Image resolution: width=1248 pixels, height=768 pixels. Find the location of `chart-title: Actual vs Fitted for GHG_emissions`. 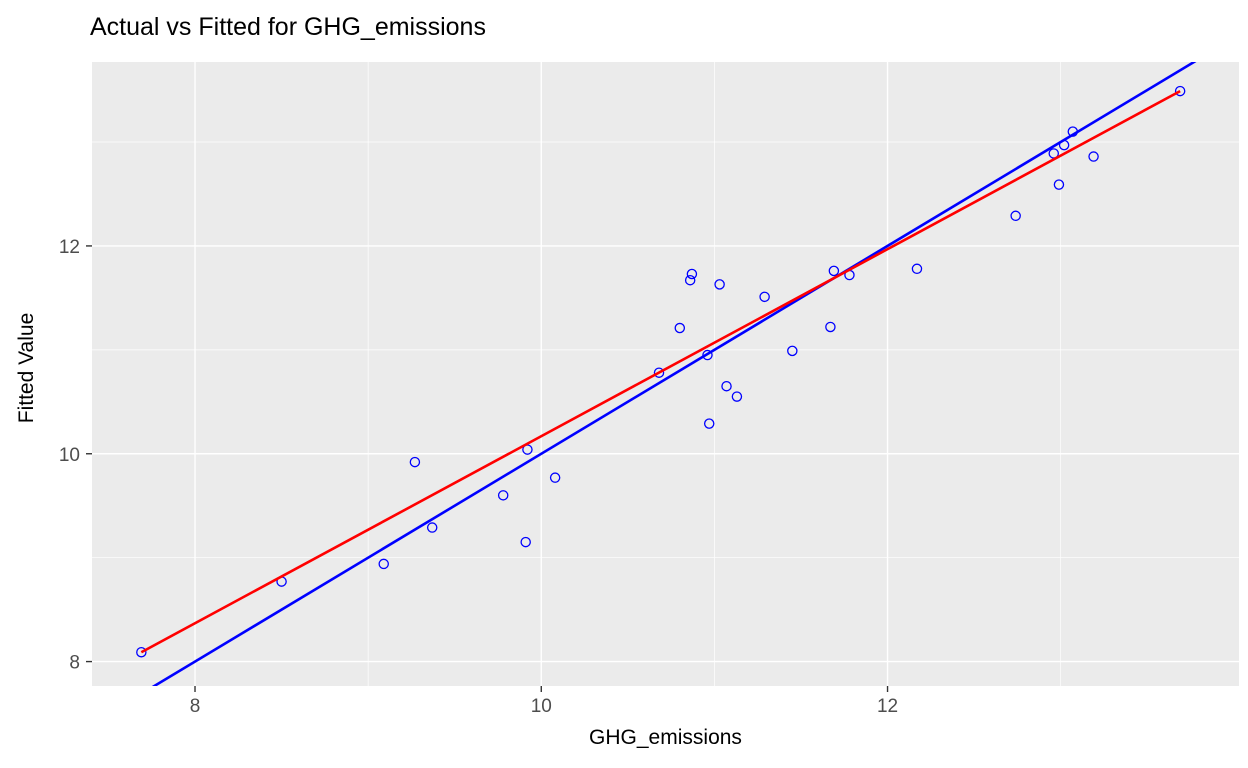

chart-title: Actual vs Fitted for GHG_emissions is located at coordinates (288, 27).